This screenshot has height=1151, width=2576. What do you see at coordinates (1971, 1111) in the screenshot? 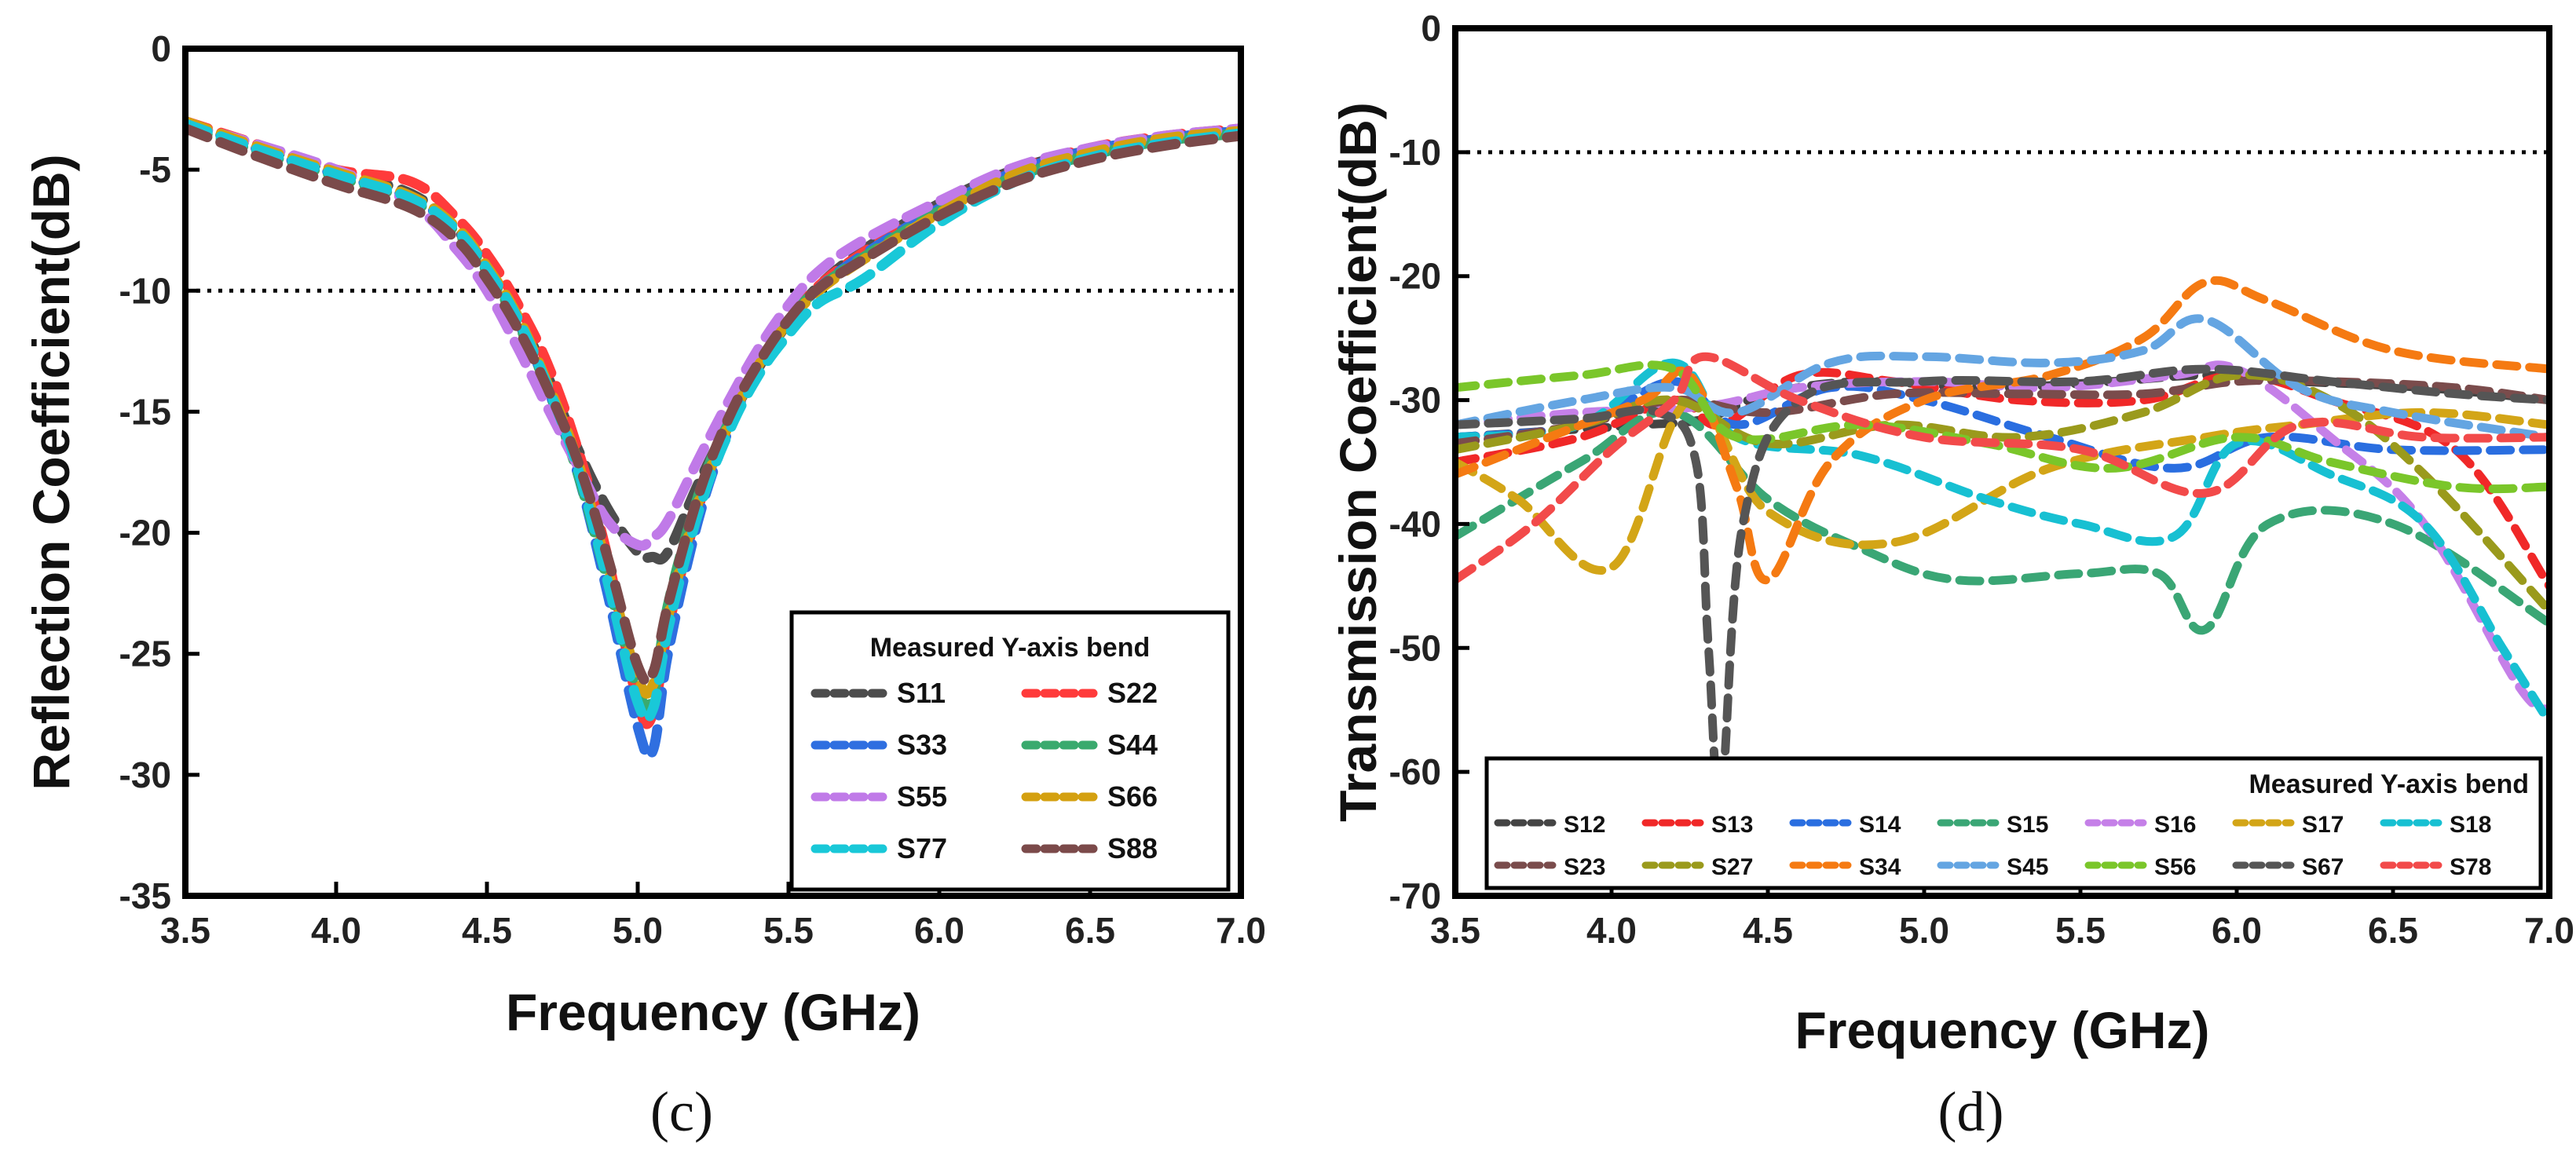
I see `panel-caption: (d)` at bounding box center [1971, 1111].